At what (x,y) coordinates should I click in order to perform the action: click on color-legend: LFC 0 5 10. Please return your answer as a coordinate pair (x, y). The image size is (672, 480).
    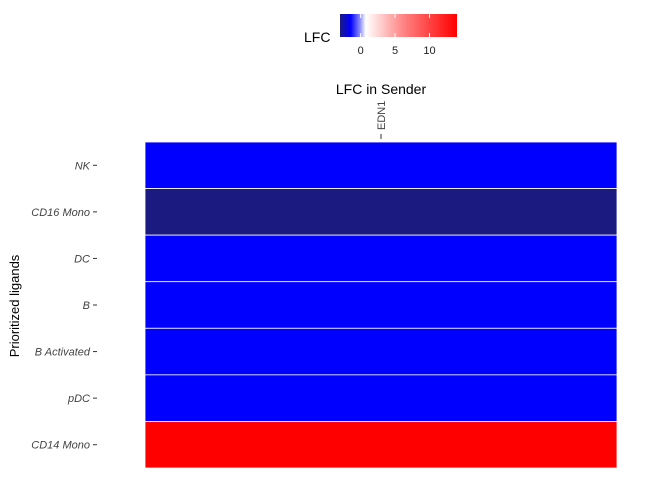
    Looking at the image, I should click on (380, 35).